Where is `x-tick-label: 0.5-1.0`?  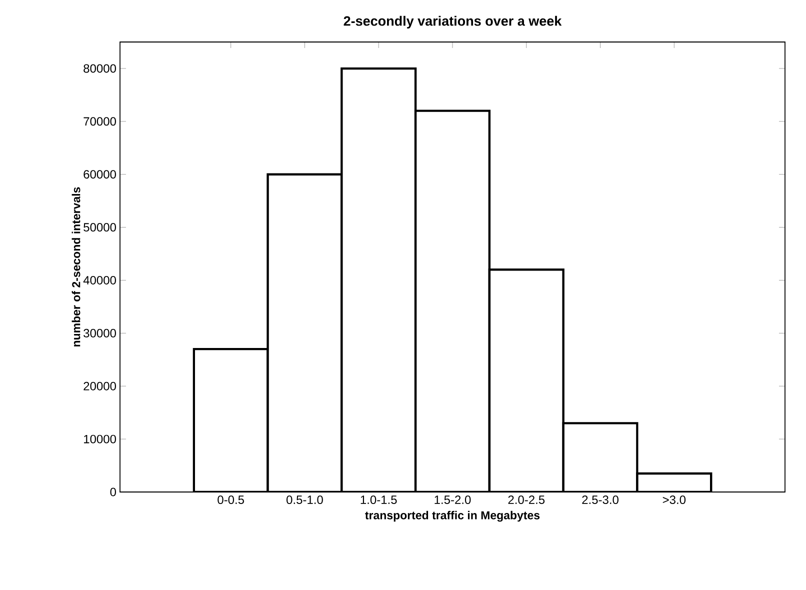 x-tick-label: 0.5-1.0 is located at coordinates (304, 500).